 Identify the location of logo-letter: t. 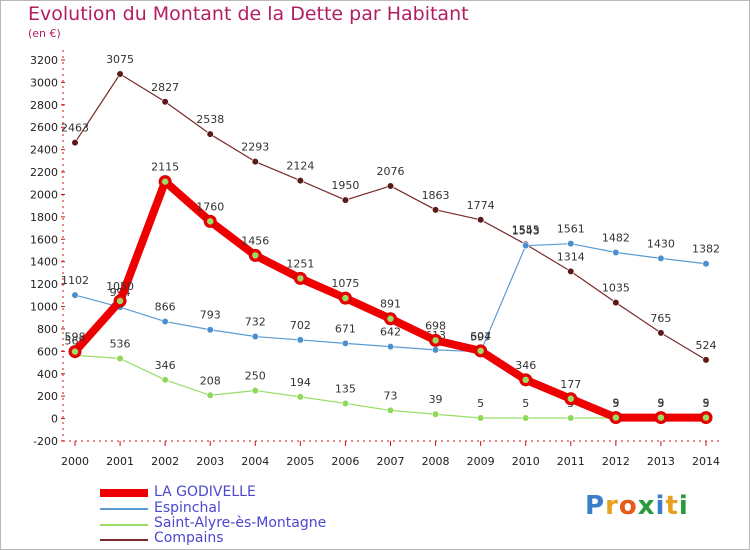
(672, 506).